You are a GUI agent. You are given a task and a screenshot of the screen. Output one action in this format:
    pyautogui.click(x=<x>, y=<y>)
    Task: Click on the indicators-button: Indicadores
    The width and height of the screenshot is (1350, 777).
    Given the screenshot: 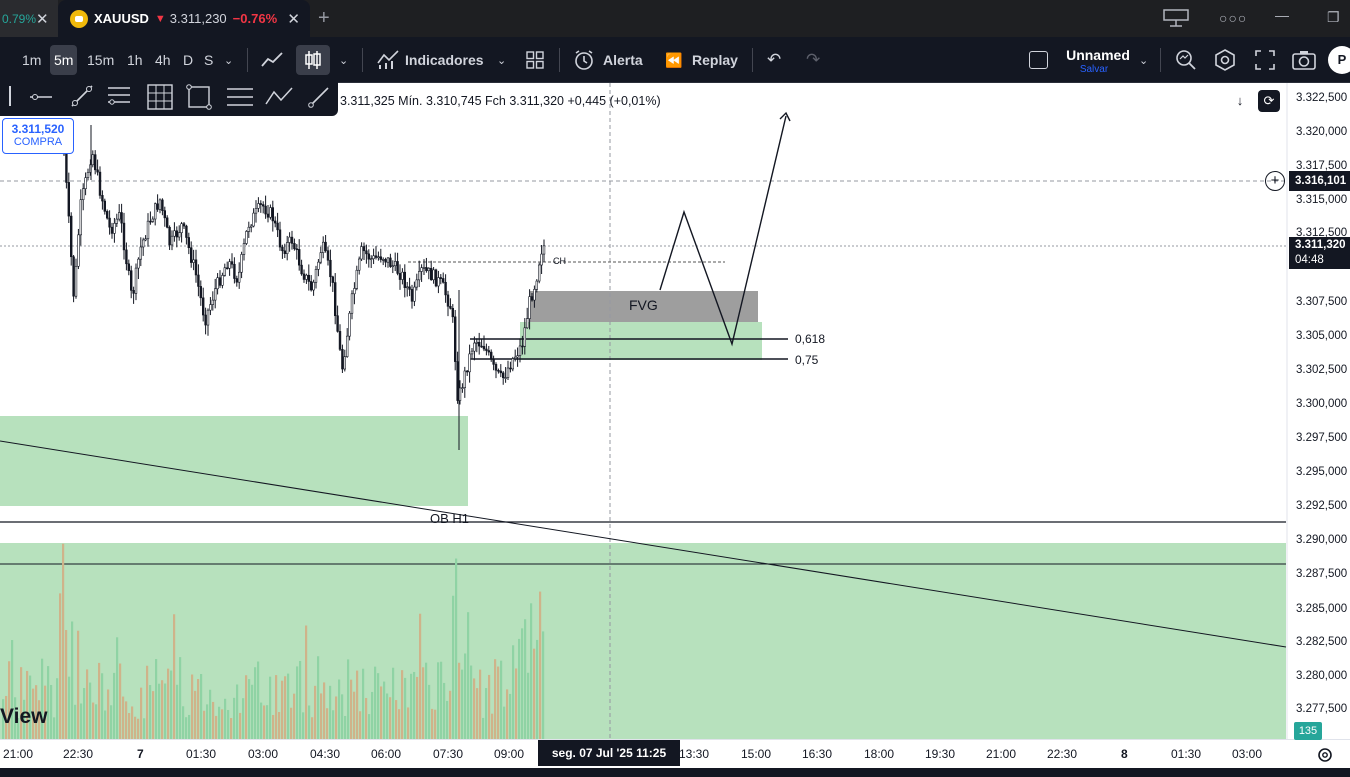 What is the action you would take?
    pyautogui.click(x=444, y=60)
    